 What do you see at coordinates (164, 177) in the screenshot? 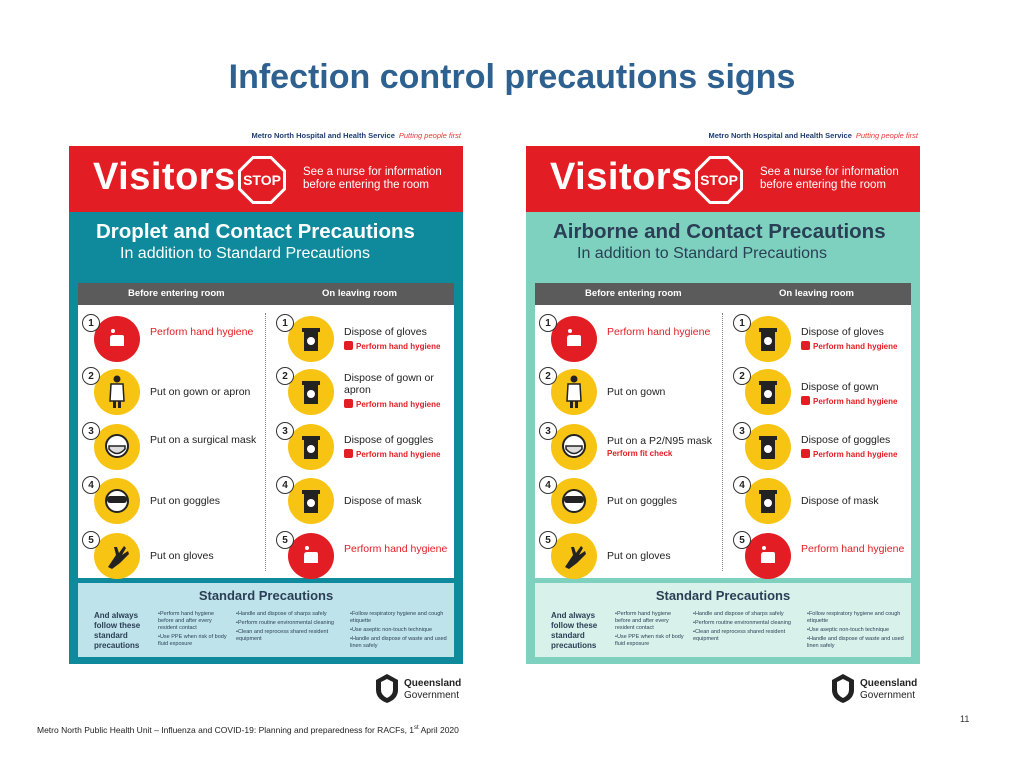
I see `visitors-label: Visitors` at bounding box center [164, 177].